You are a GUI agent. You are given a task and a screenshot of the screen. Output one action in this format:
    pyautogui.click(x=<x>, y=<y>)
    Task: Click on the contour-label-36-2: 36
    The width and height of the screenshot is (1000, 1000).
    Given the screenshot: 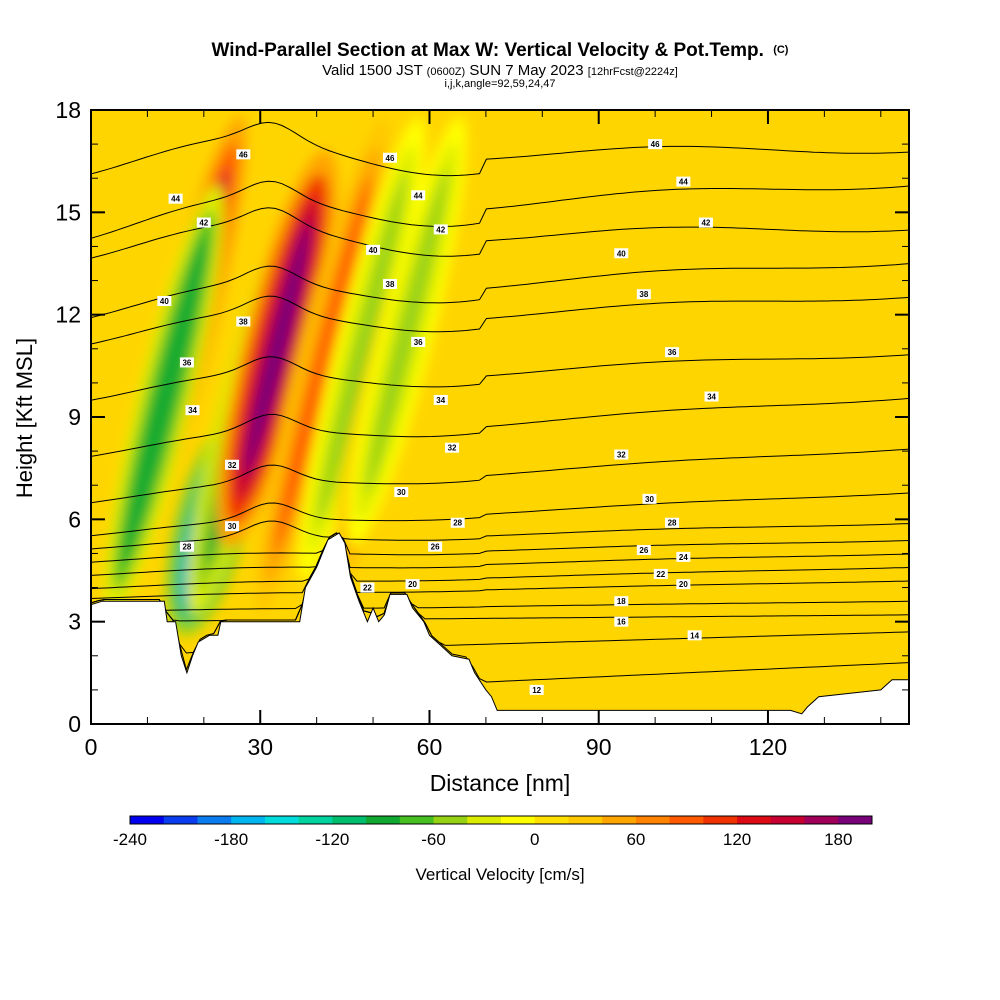 What is the action you would take?
    pyautogui.click(x=672, y=352)
    